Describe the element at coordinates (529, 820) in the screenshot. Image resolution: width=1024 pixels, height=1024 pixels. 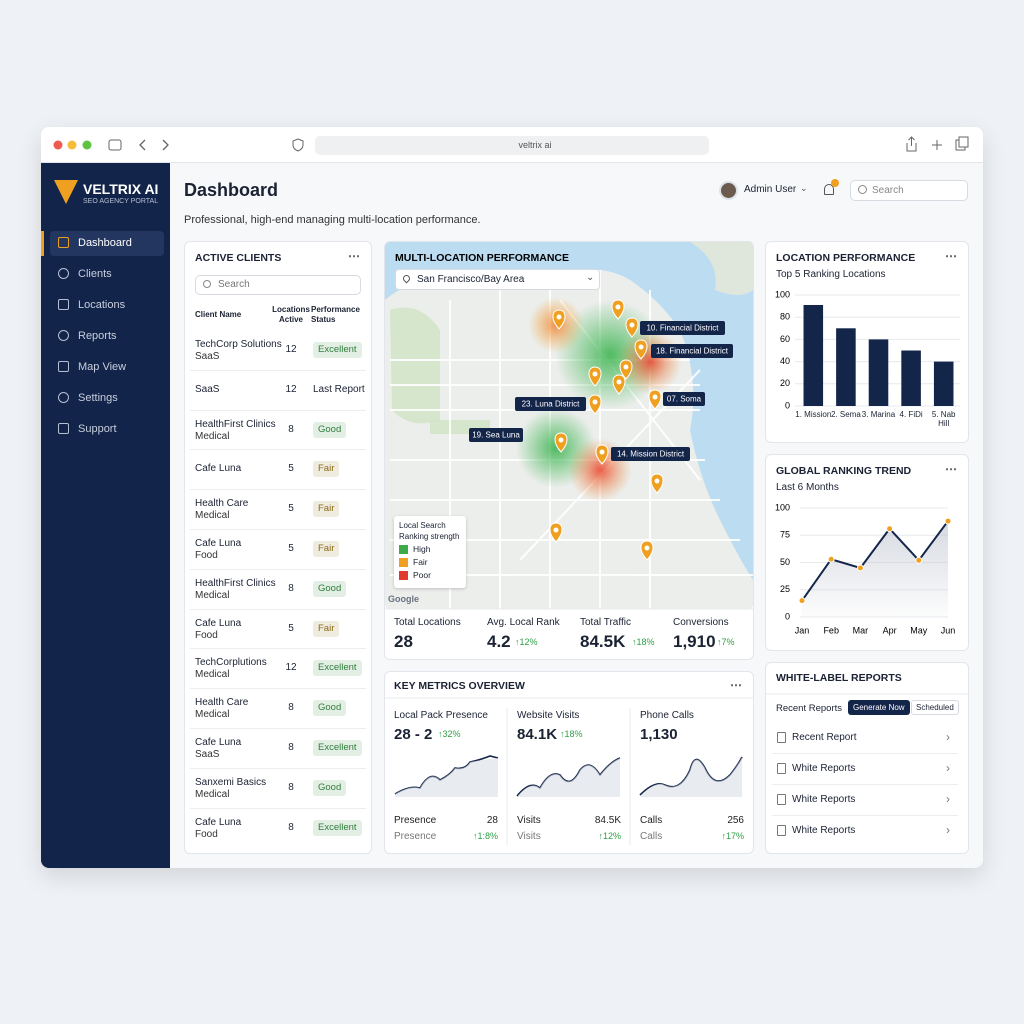
I see `metric-row-label: Visits` at that location.